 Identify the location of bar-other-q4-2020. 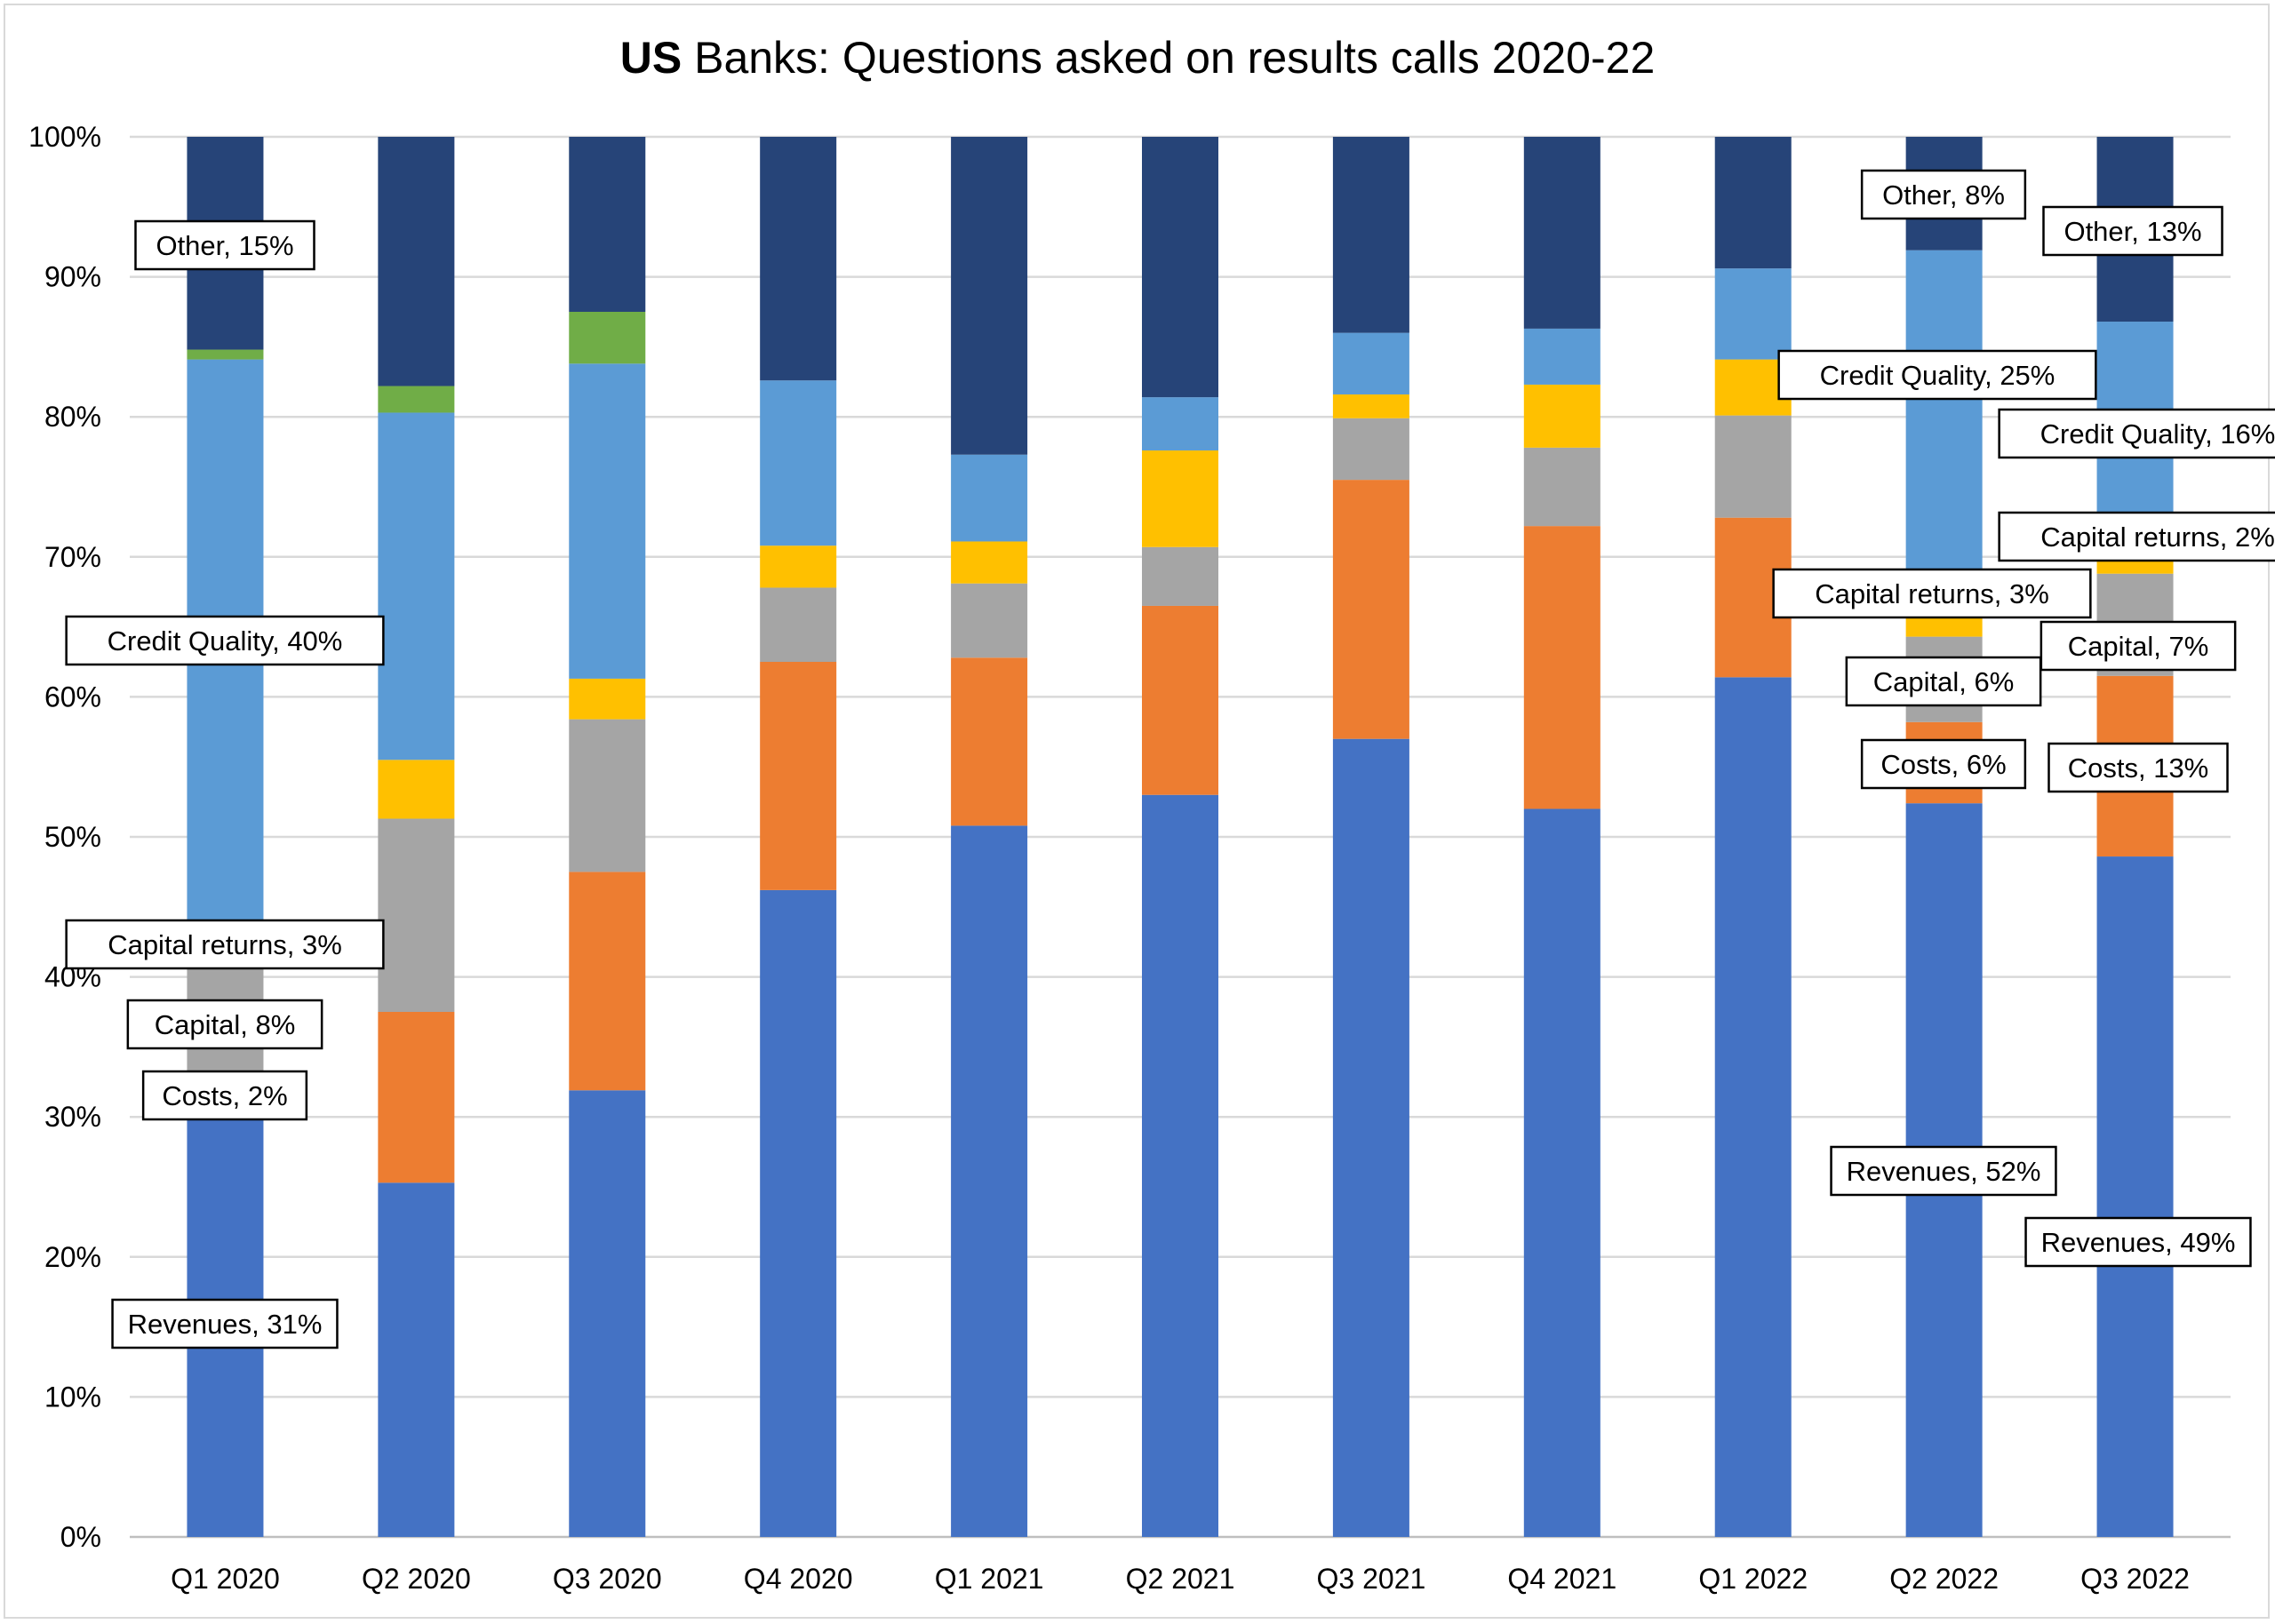
(798, 259).